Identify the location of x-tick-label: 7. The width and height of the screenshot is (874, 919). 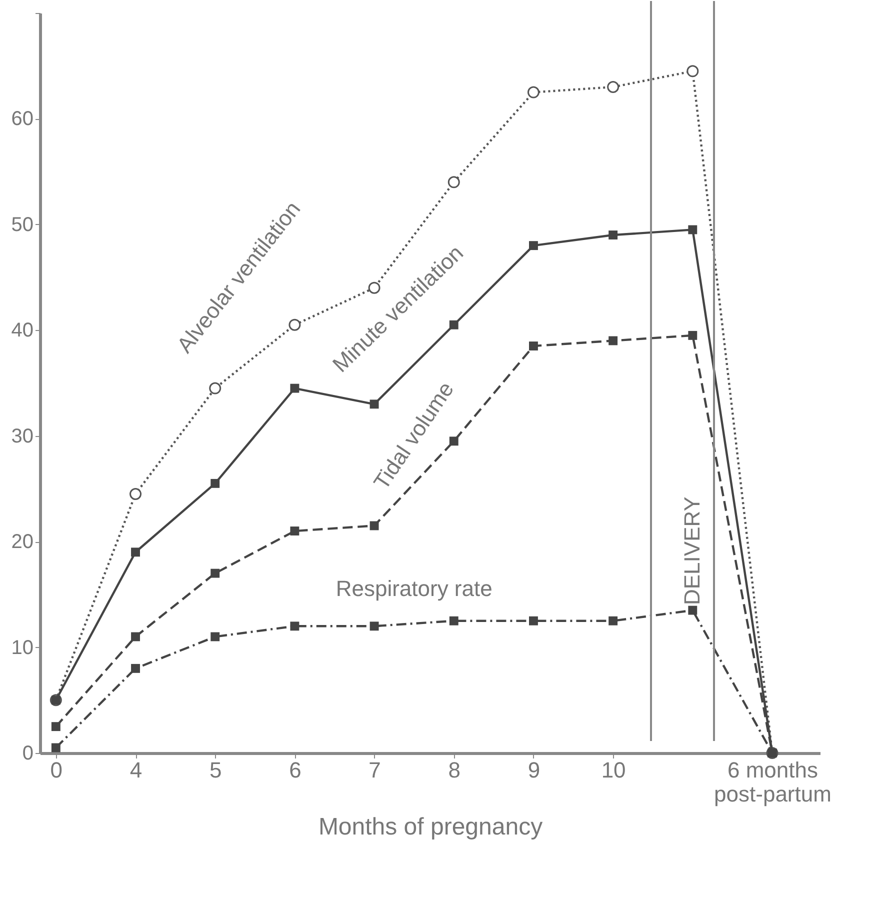
(374, 770).